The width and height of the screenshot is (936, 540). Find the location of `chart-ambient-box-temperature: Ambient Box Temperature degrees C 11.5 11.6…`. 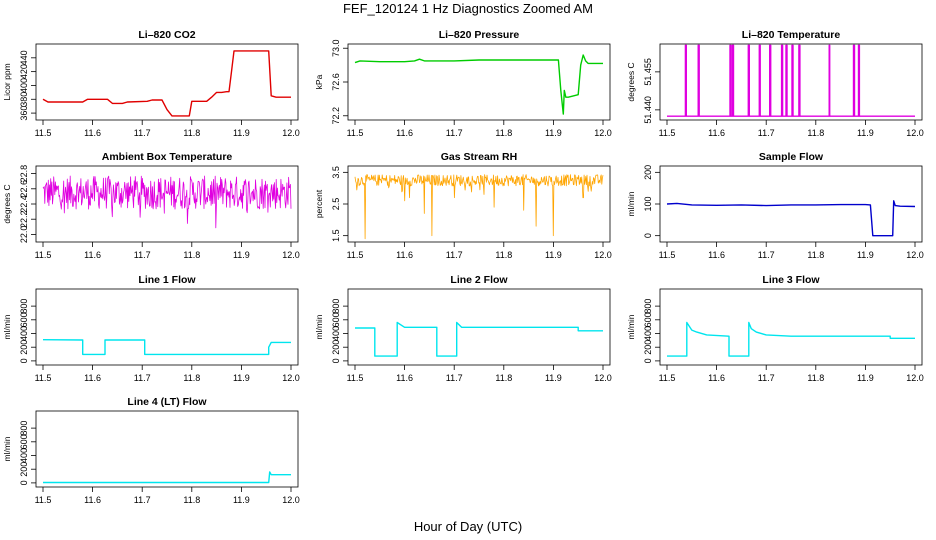

chart-ambient-box-temperature: Ambient Box Temperature degrees C 11.5 11.6… is located at coordinates (151, 205).